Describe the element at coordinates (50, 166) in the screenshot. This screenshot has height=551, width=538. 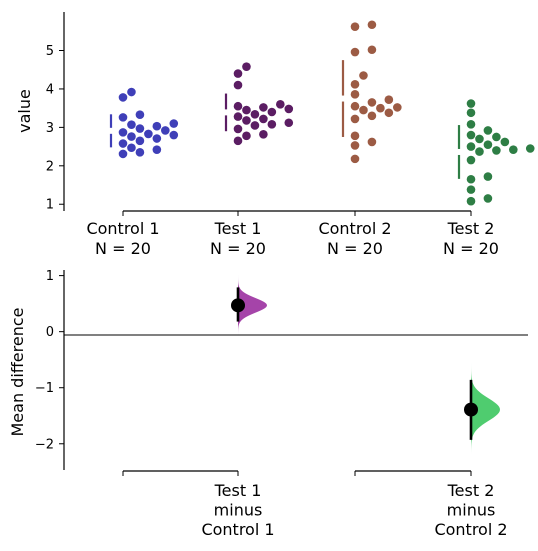
I see `top-y-tick-label: 2` at that location.